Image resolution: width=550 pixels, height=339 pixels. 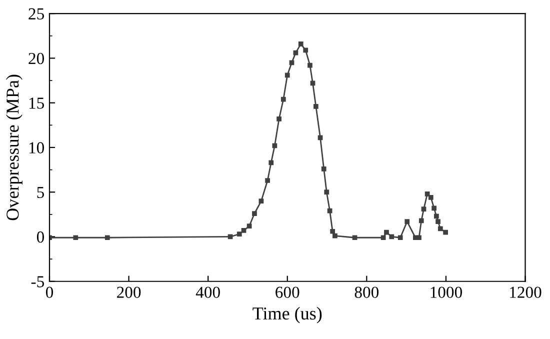 I want to click on x-tick-label: 800, so click(x=366, y=292).